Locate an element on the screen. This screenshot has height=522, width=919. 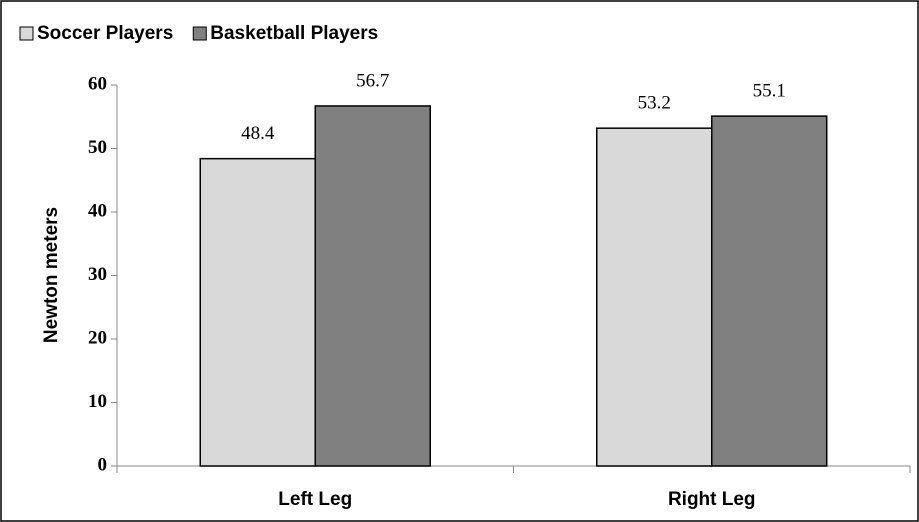
legend-label: Basketball Players is located at coordinates (294, 33).